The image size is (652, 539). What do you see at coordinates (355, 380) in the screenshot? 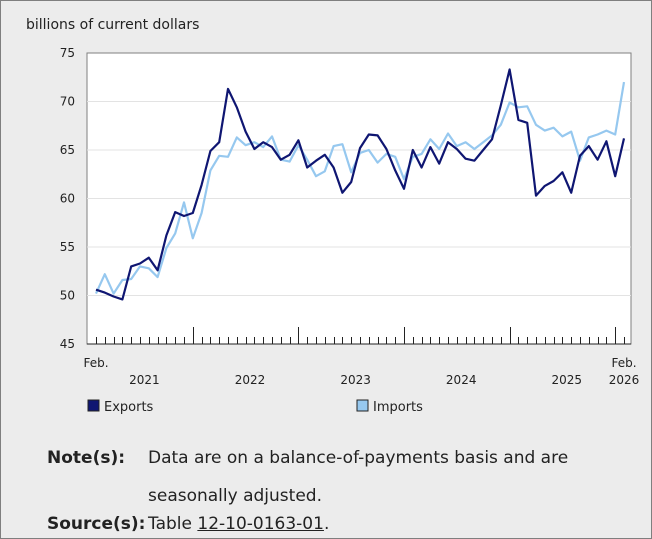
I see `x-year-label: 2023` at bounding box center [355, 380].